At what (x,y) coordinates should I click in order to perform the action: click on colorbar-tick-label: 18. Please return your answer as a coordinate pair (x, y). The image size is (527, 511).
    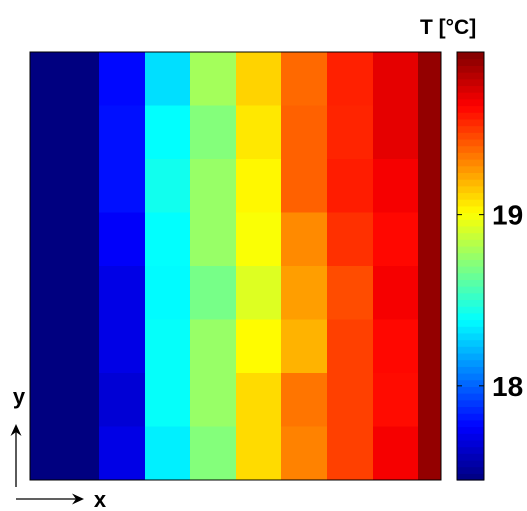
    Looking at the image, I should click on (507, 386).